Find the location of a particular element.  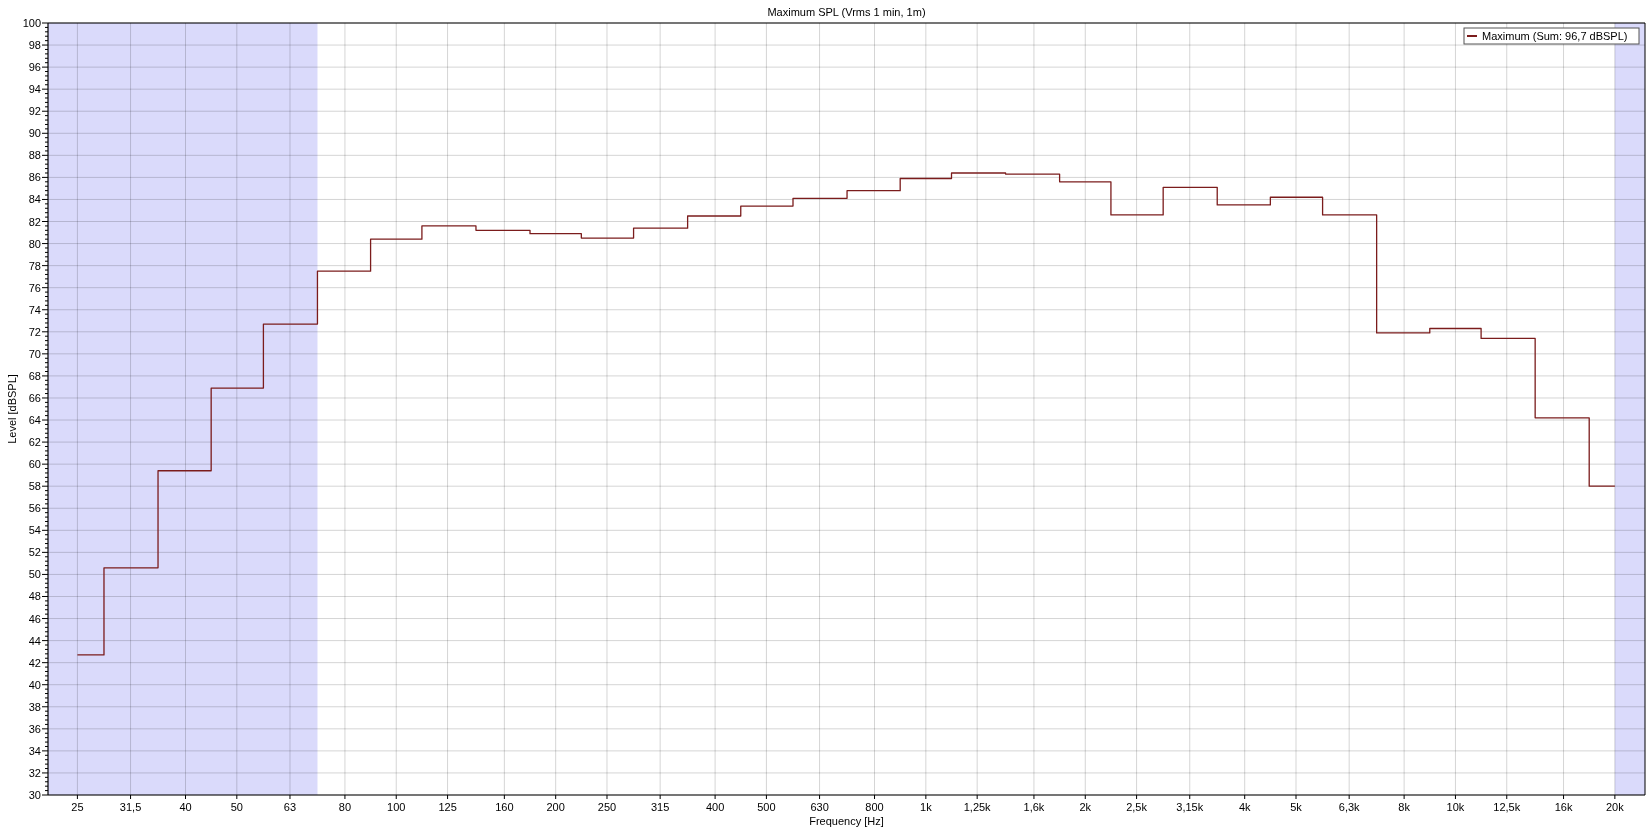

x-tick-label: 1,6k is located at coordinates (1034, 807).